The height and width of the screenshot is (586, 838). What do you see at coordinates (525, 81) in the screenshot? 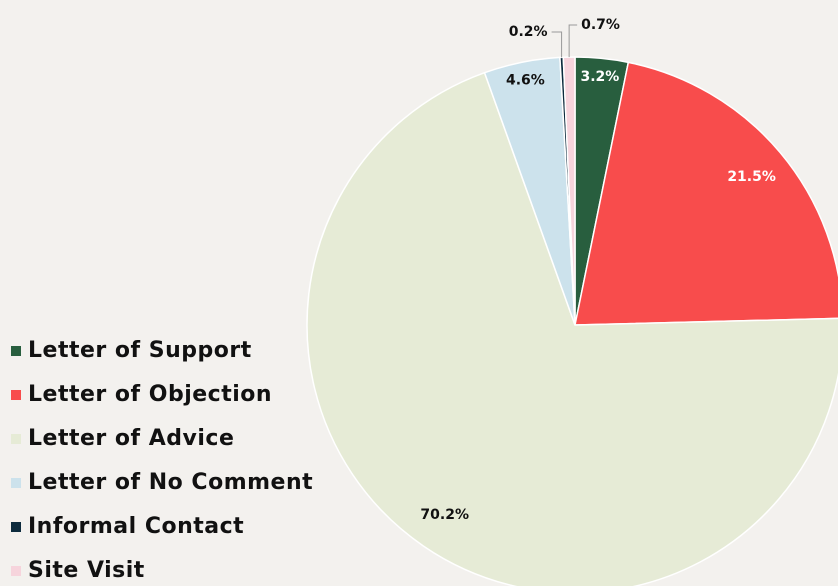
I see `data-label: 4.6%` at bounding box center [525, 81].